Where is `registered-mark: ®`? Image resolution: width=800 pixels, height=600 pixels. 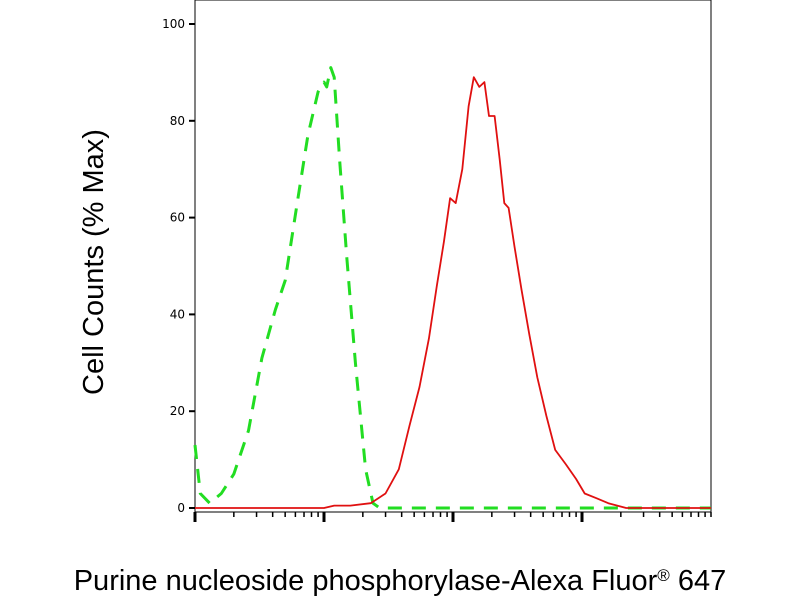
registered-mark: ® is located at coordinates (663, 575).